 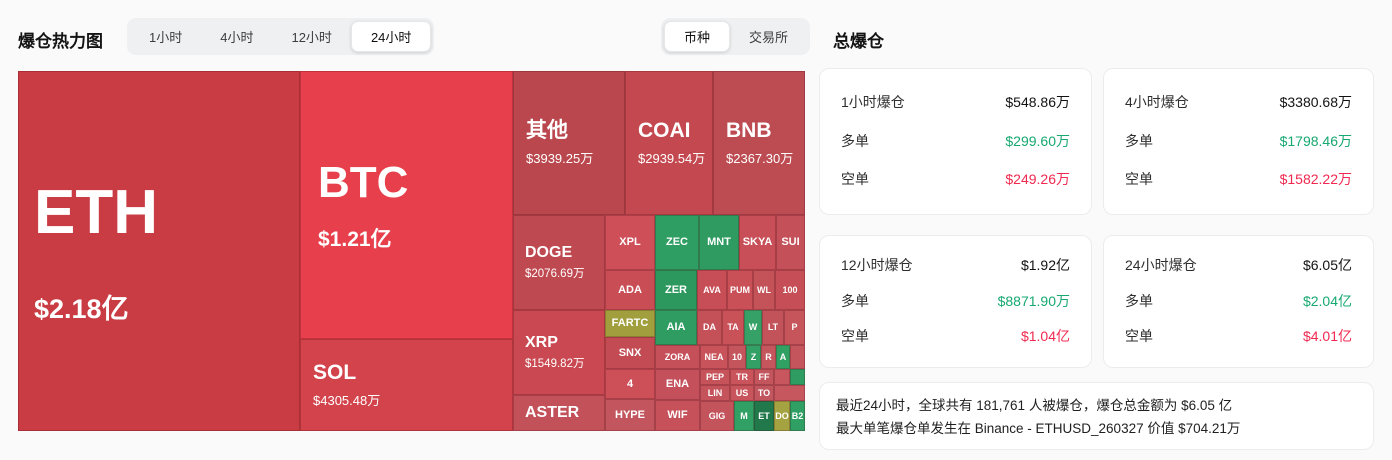 I want to click on short-value: $1.04亿, so click(x=1045, y=336).